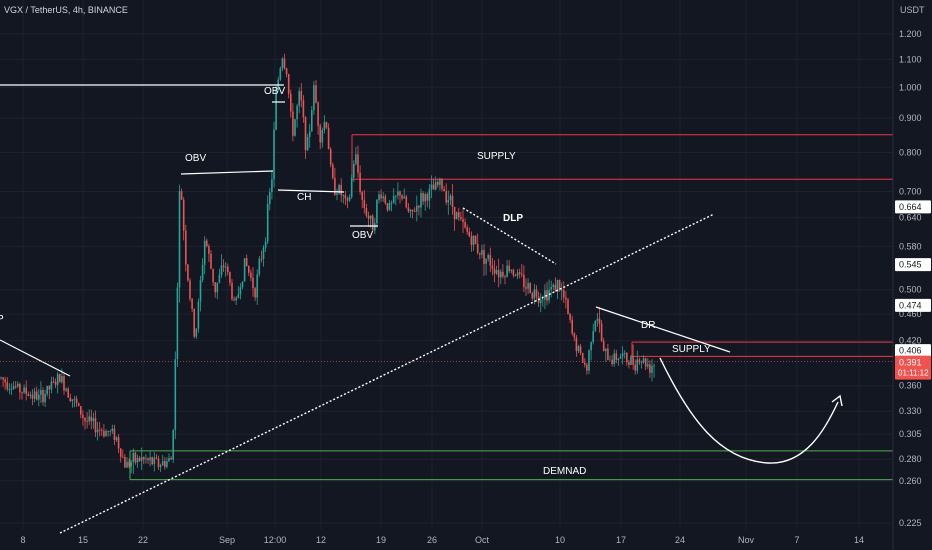 The width and height of the screenshot is (932, 550). I want to click on demand-label: DEMNAD, so click(564, 471).